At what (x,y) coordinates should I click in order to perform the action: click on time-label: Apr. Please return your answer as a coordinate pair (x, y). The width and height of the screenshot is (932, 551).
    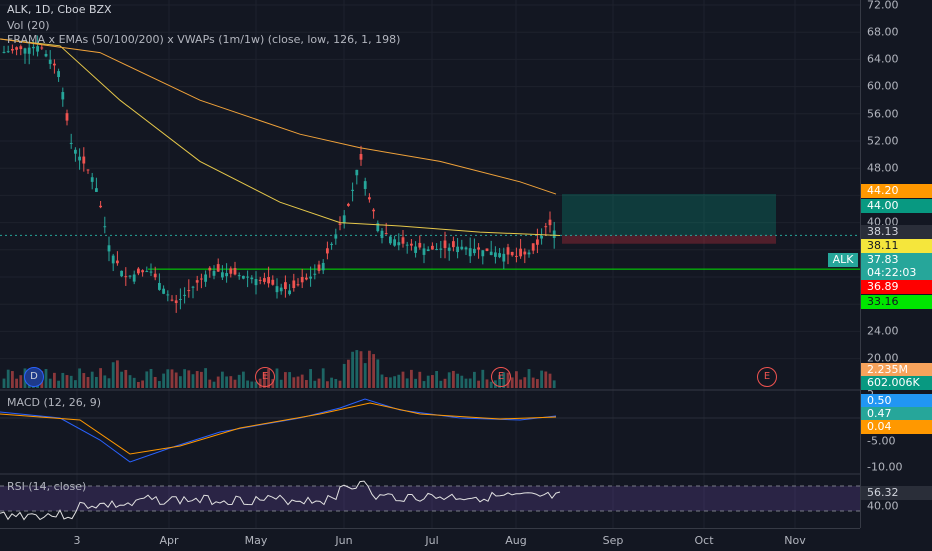
    Looking at the image, I should click on (169, 540).